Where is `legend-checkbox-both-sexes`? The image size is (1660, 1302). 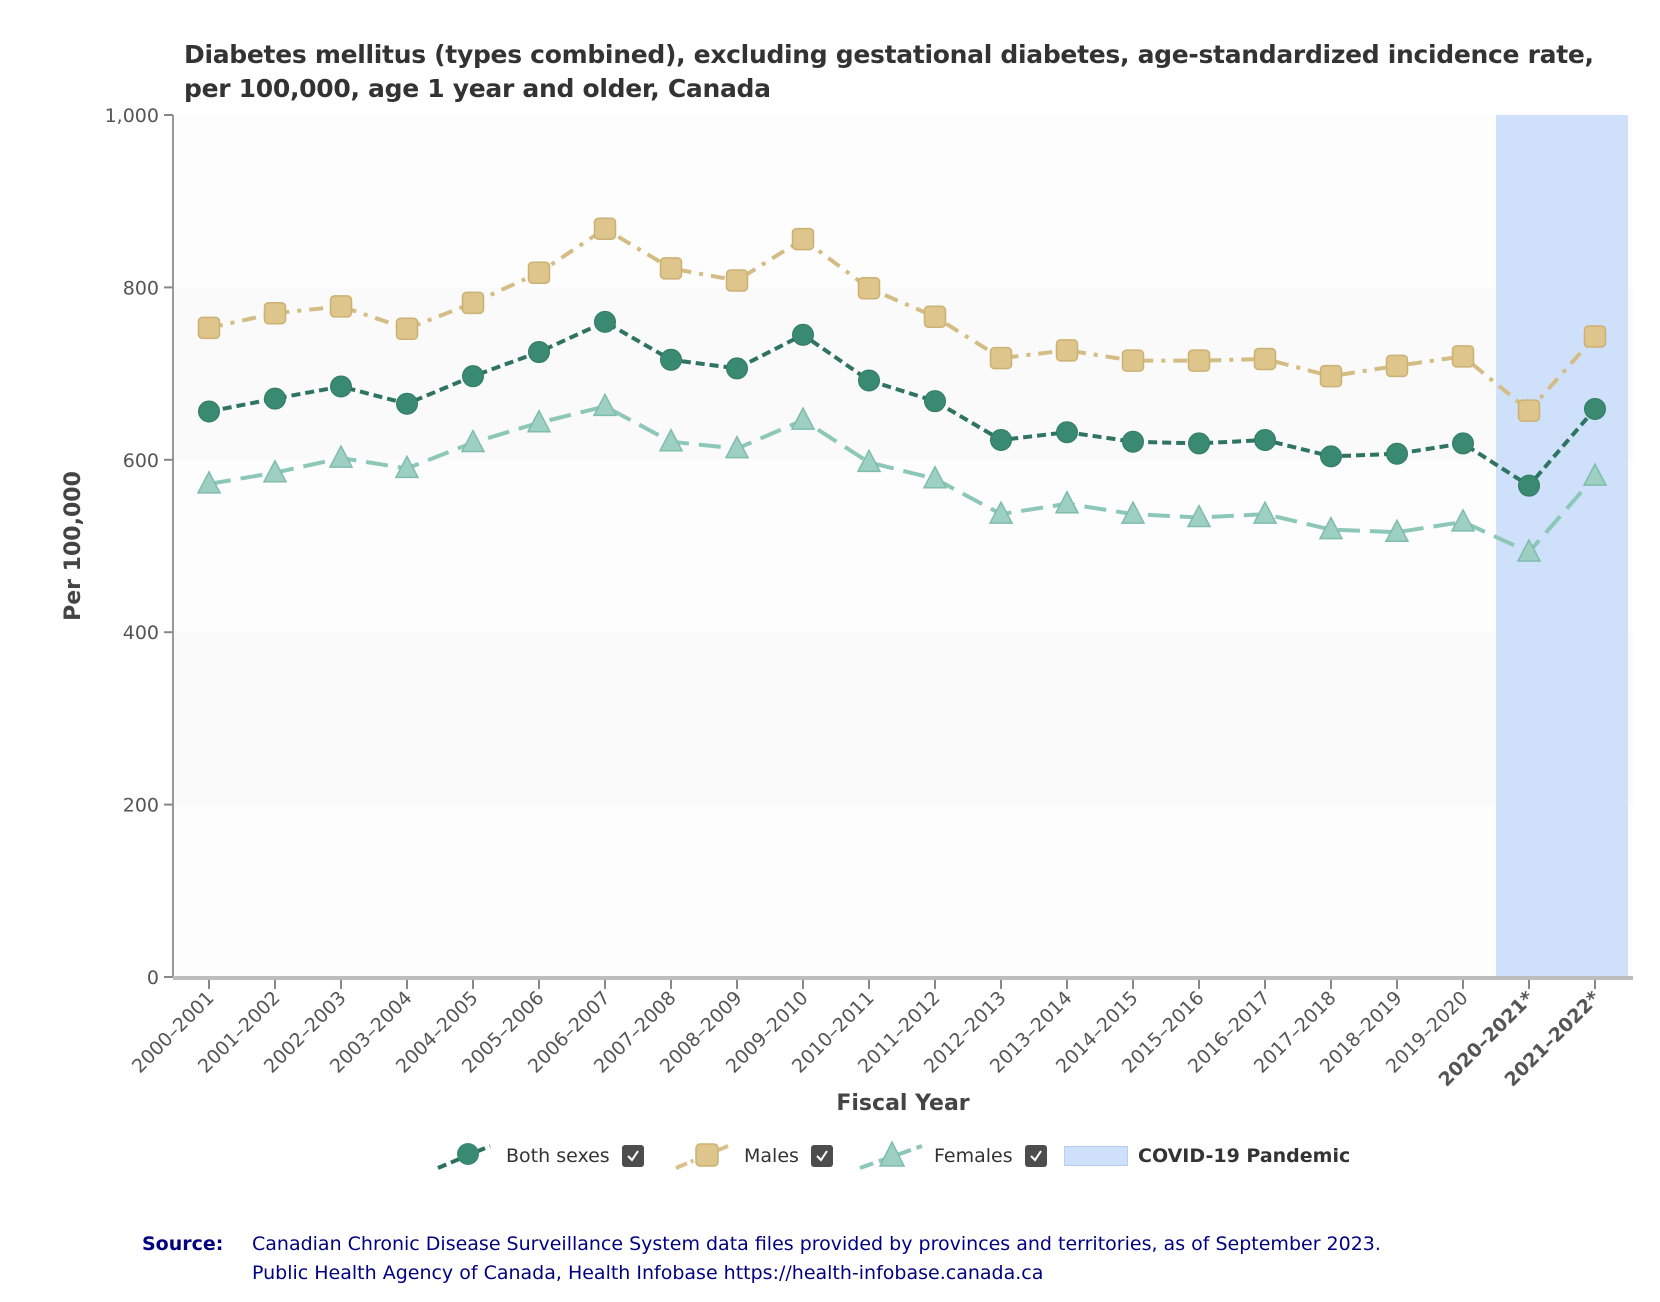 legend-checkbox-both-sexes is located at coordinates (632, 1156).